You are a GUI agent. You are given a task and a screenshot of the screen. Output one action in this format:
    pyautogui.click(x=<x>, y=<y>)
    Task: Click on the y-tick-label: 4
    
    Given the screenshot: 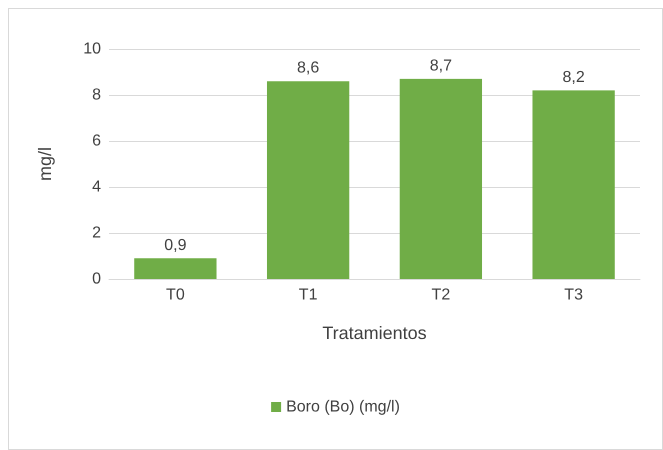 What is the action you would take?
    pyautogui.click(x=97, y=187)
    